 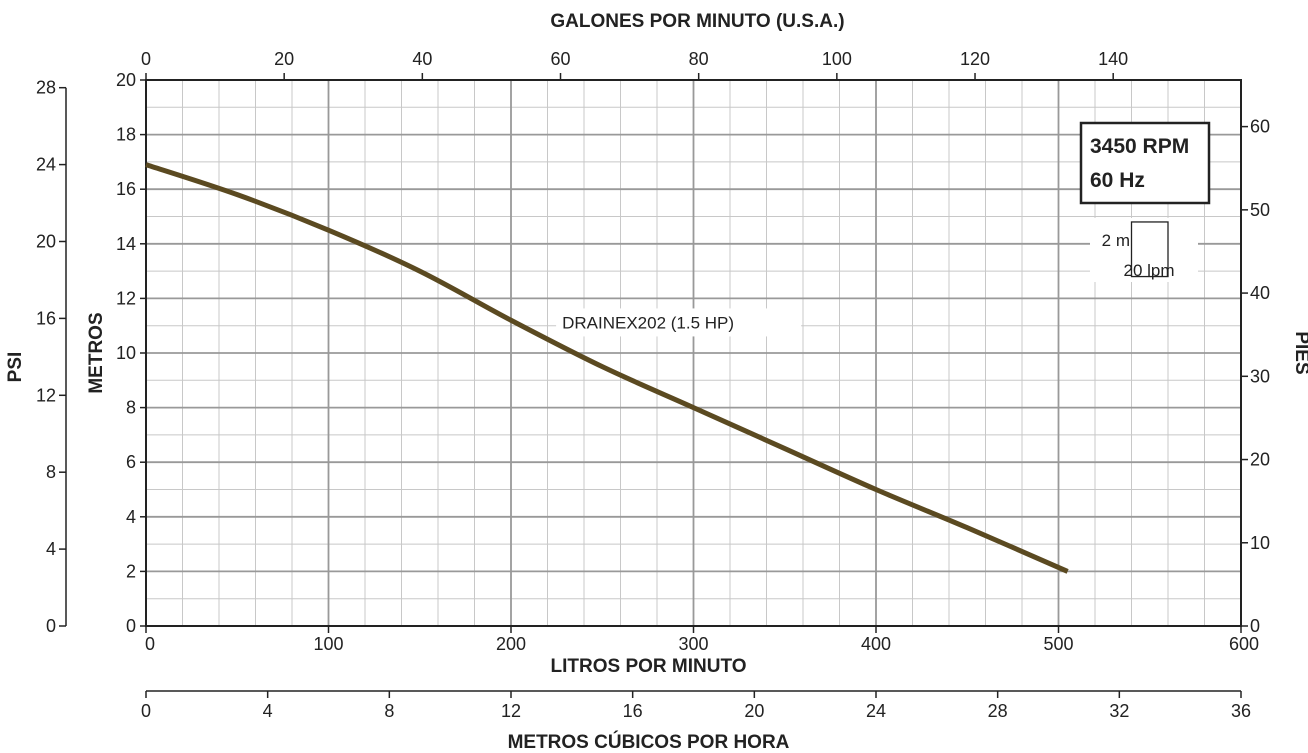 What do you see at coordinates (131, 408) in the screenshot?
I see `left-axis-tick-label: 8` at bounding box center [131, 408].